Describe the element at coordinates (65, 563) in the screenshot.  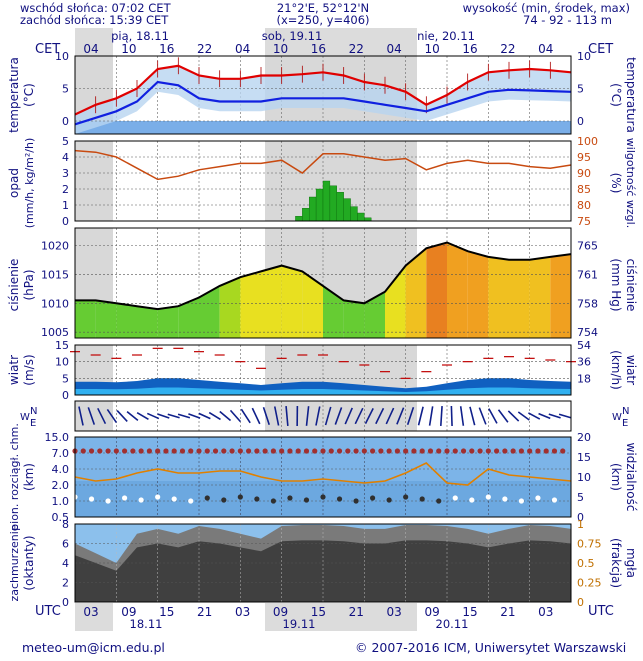
I see `cloud-tick-left: 4` at that location.